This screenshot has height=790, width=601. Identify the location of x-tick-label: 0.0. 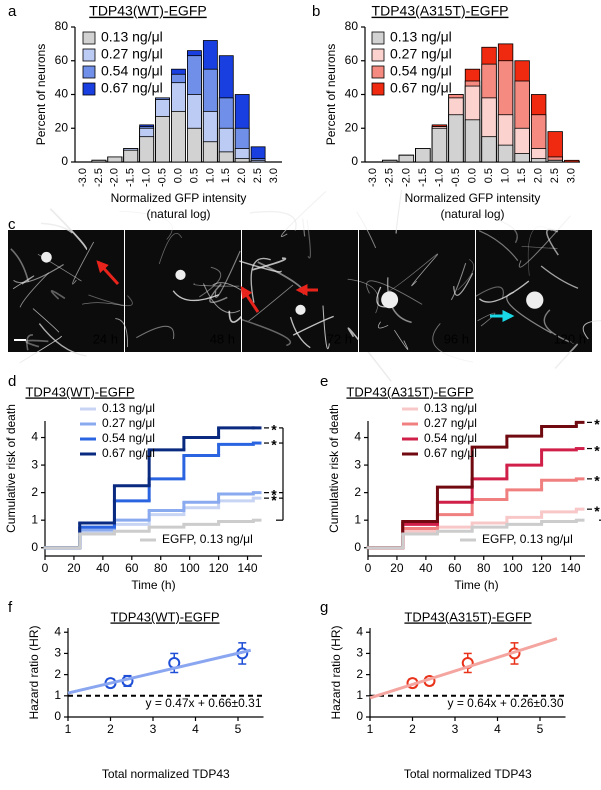
(178, 175).